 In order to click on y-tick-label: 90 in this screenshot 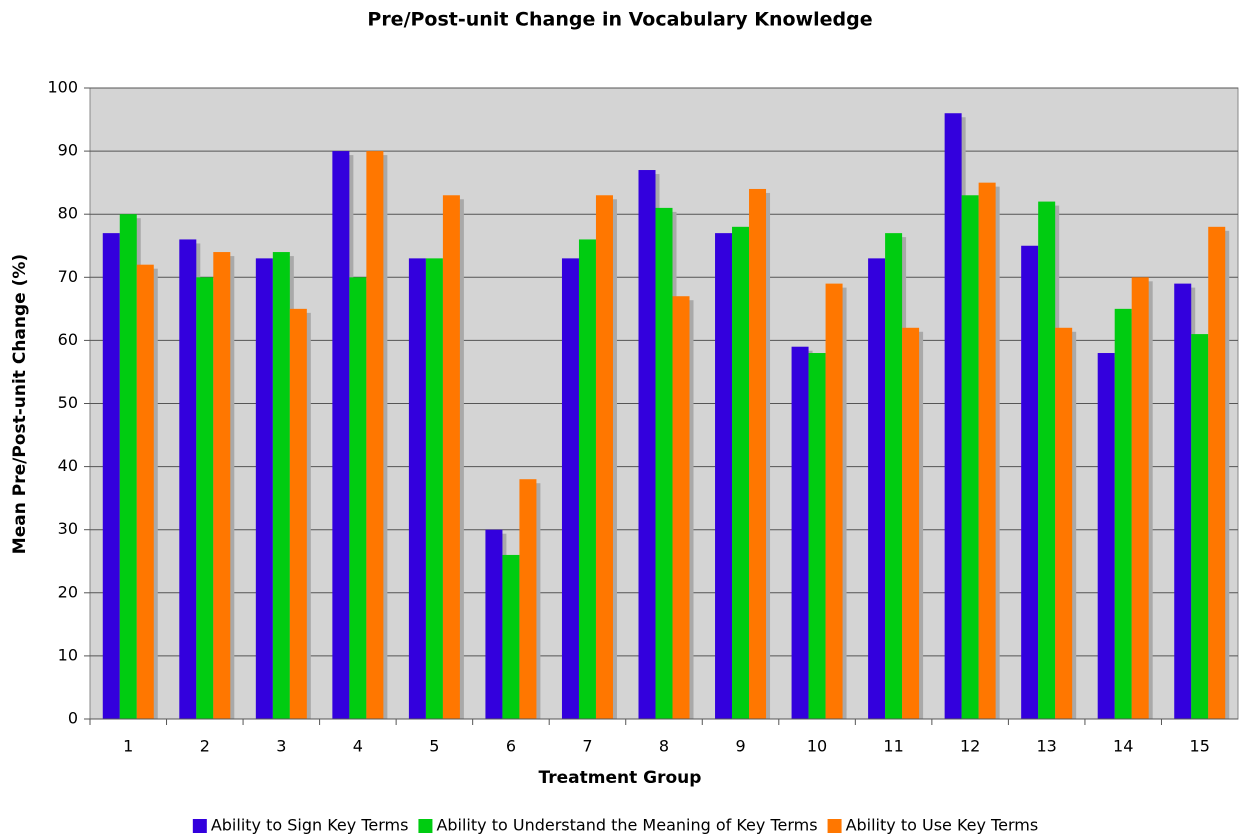, I will do `click(68, 150)`.